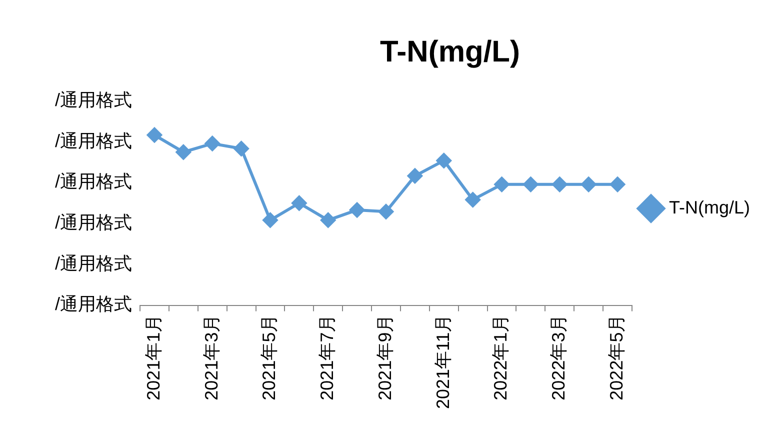  I want to click on x-tick-label: 2022年3月, so click(558, 357).